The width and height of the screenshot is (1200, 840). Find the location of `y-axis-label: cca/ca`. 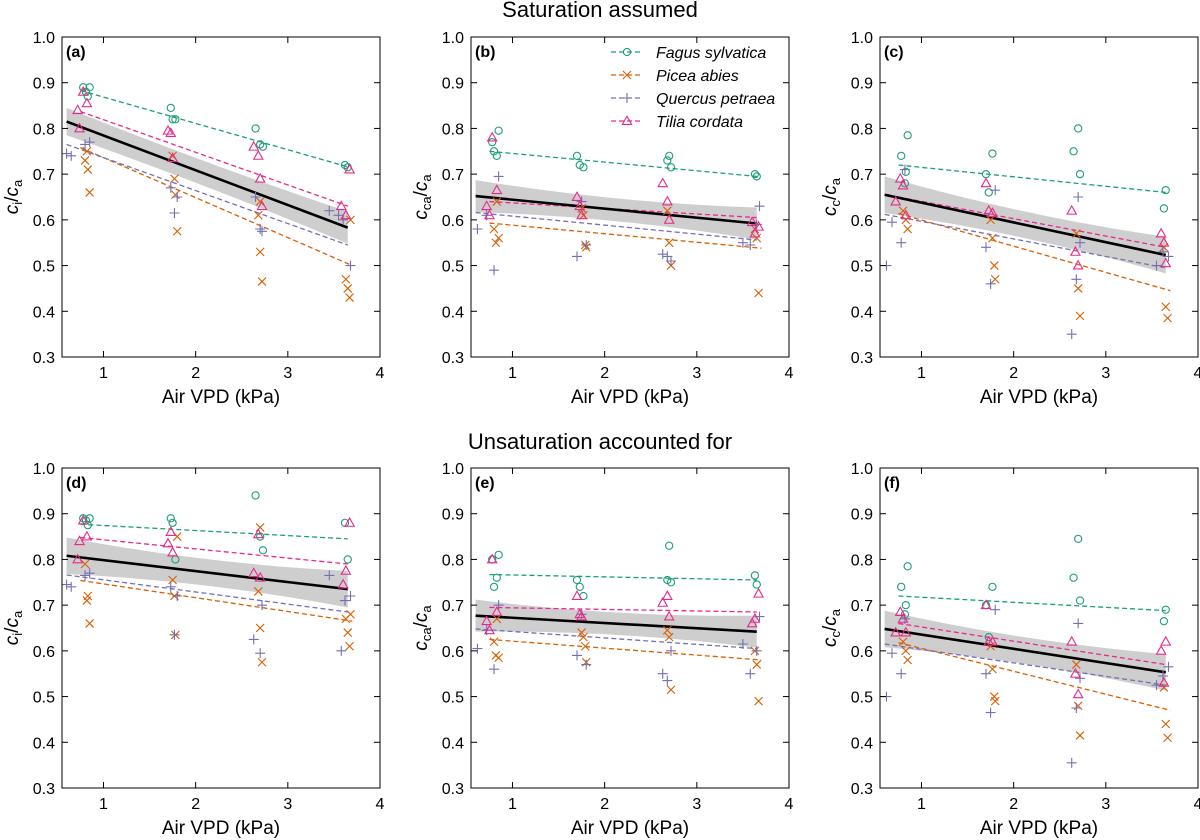

y-axis-label: cca/ca is located at coordinates (422, 197).